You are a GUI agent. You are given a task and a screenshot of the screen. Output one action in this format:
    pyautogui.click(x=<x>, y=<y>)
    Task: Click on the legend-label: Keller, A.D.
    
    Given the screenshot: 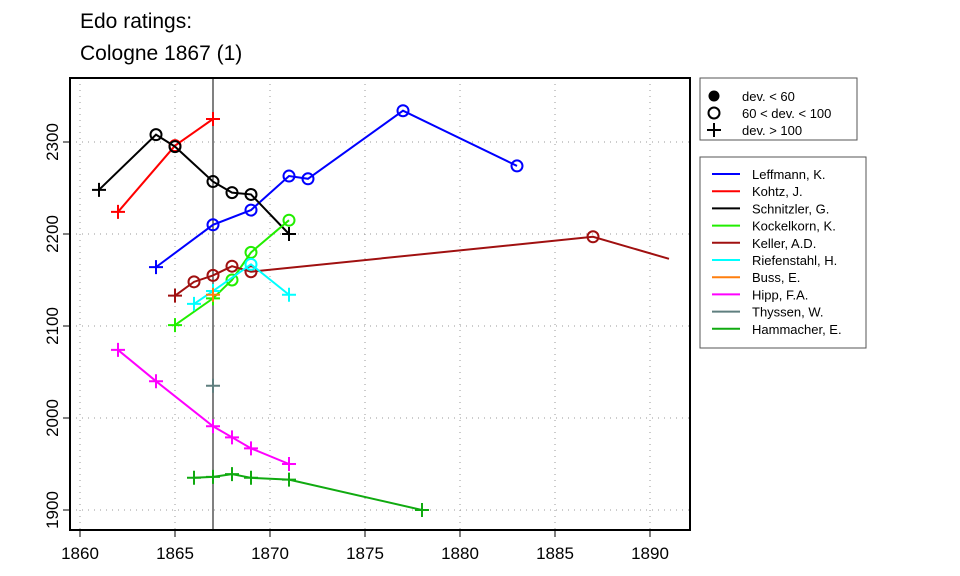 What is the action you would take?
    pyautogui.click(x=784, y=243)
    